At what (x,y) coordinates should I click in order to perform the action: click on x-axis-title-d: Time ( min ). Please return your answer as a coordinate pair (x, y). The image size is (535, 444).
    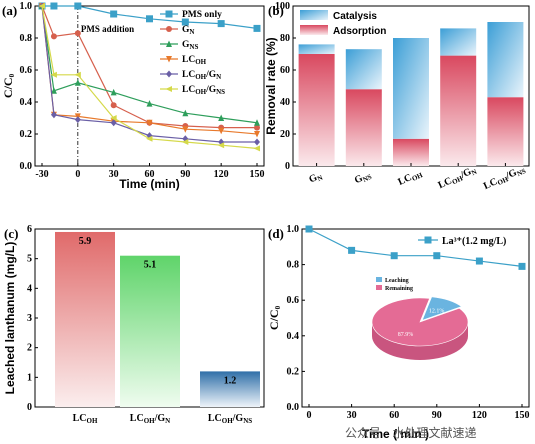
    Looking at the image, I should click on (395, 434).